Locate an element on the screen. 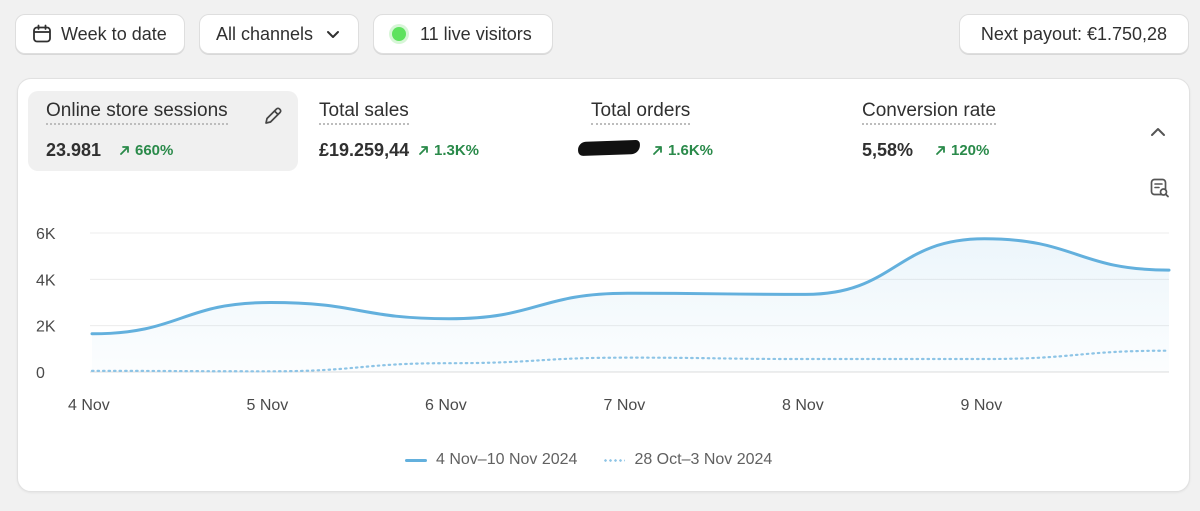 This screenshot has height=511, width=1200. metric-change: 1.6K% is located at coordinates (682, 150).